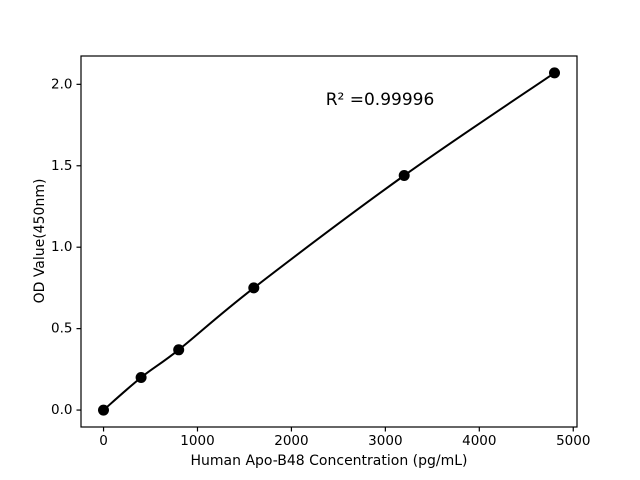 This screenshot has width=640, height=480. What do you see at coordinates (479, 441) in the screenshot?
I see `x-tick-label: 4000` at bounding box center [479, 441].